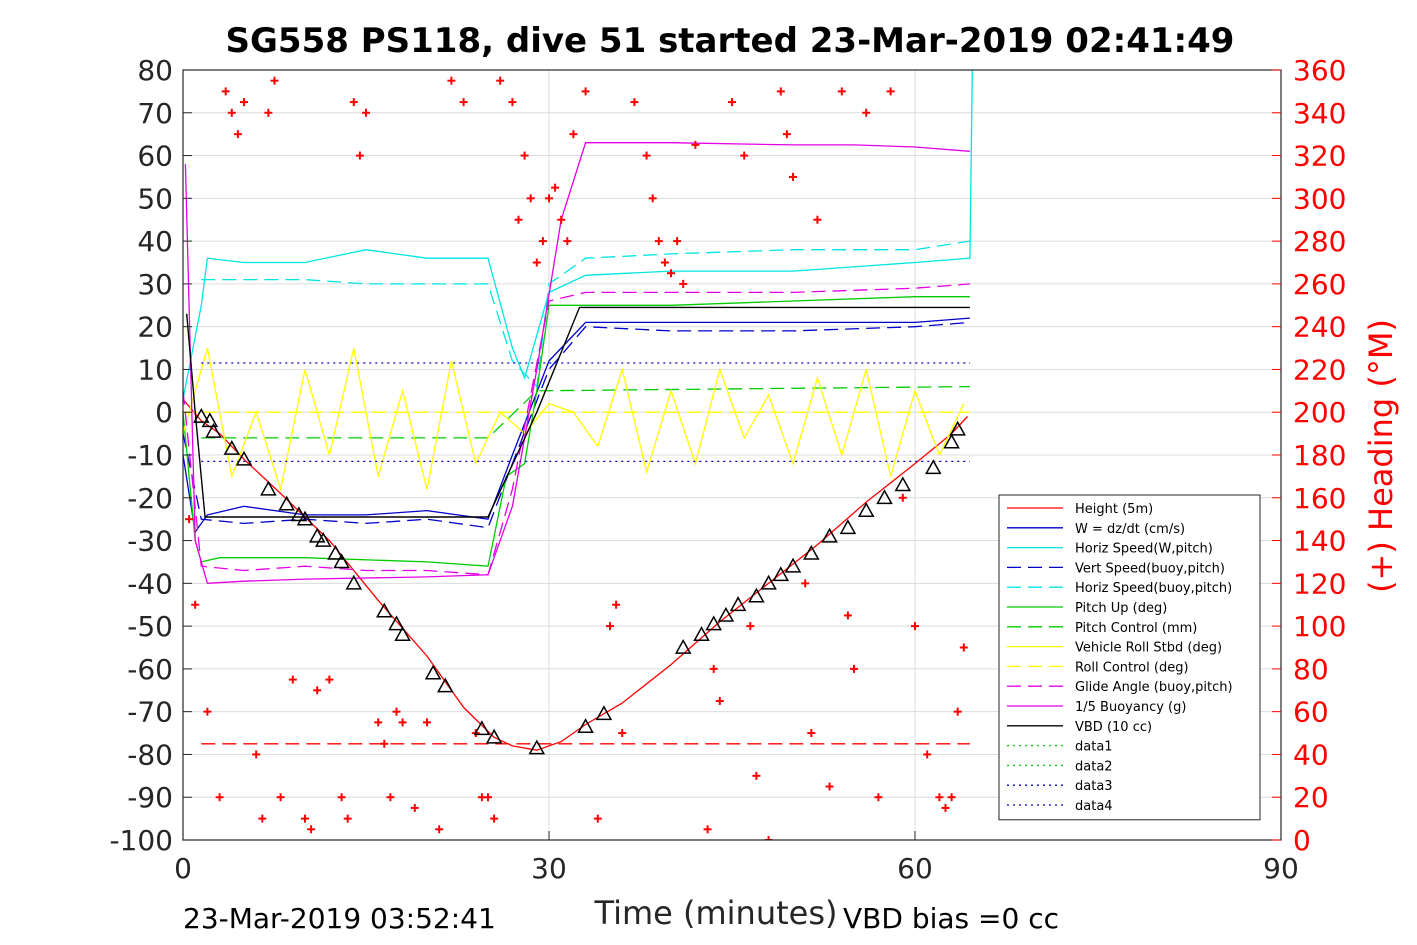 This screenshot has width=1417, height=945. Describe the element at coordinates (141, 840) in the screenshot. I see `left-tick-label: -100` at that location.